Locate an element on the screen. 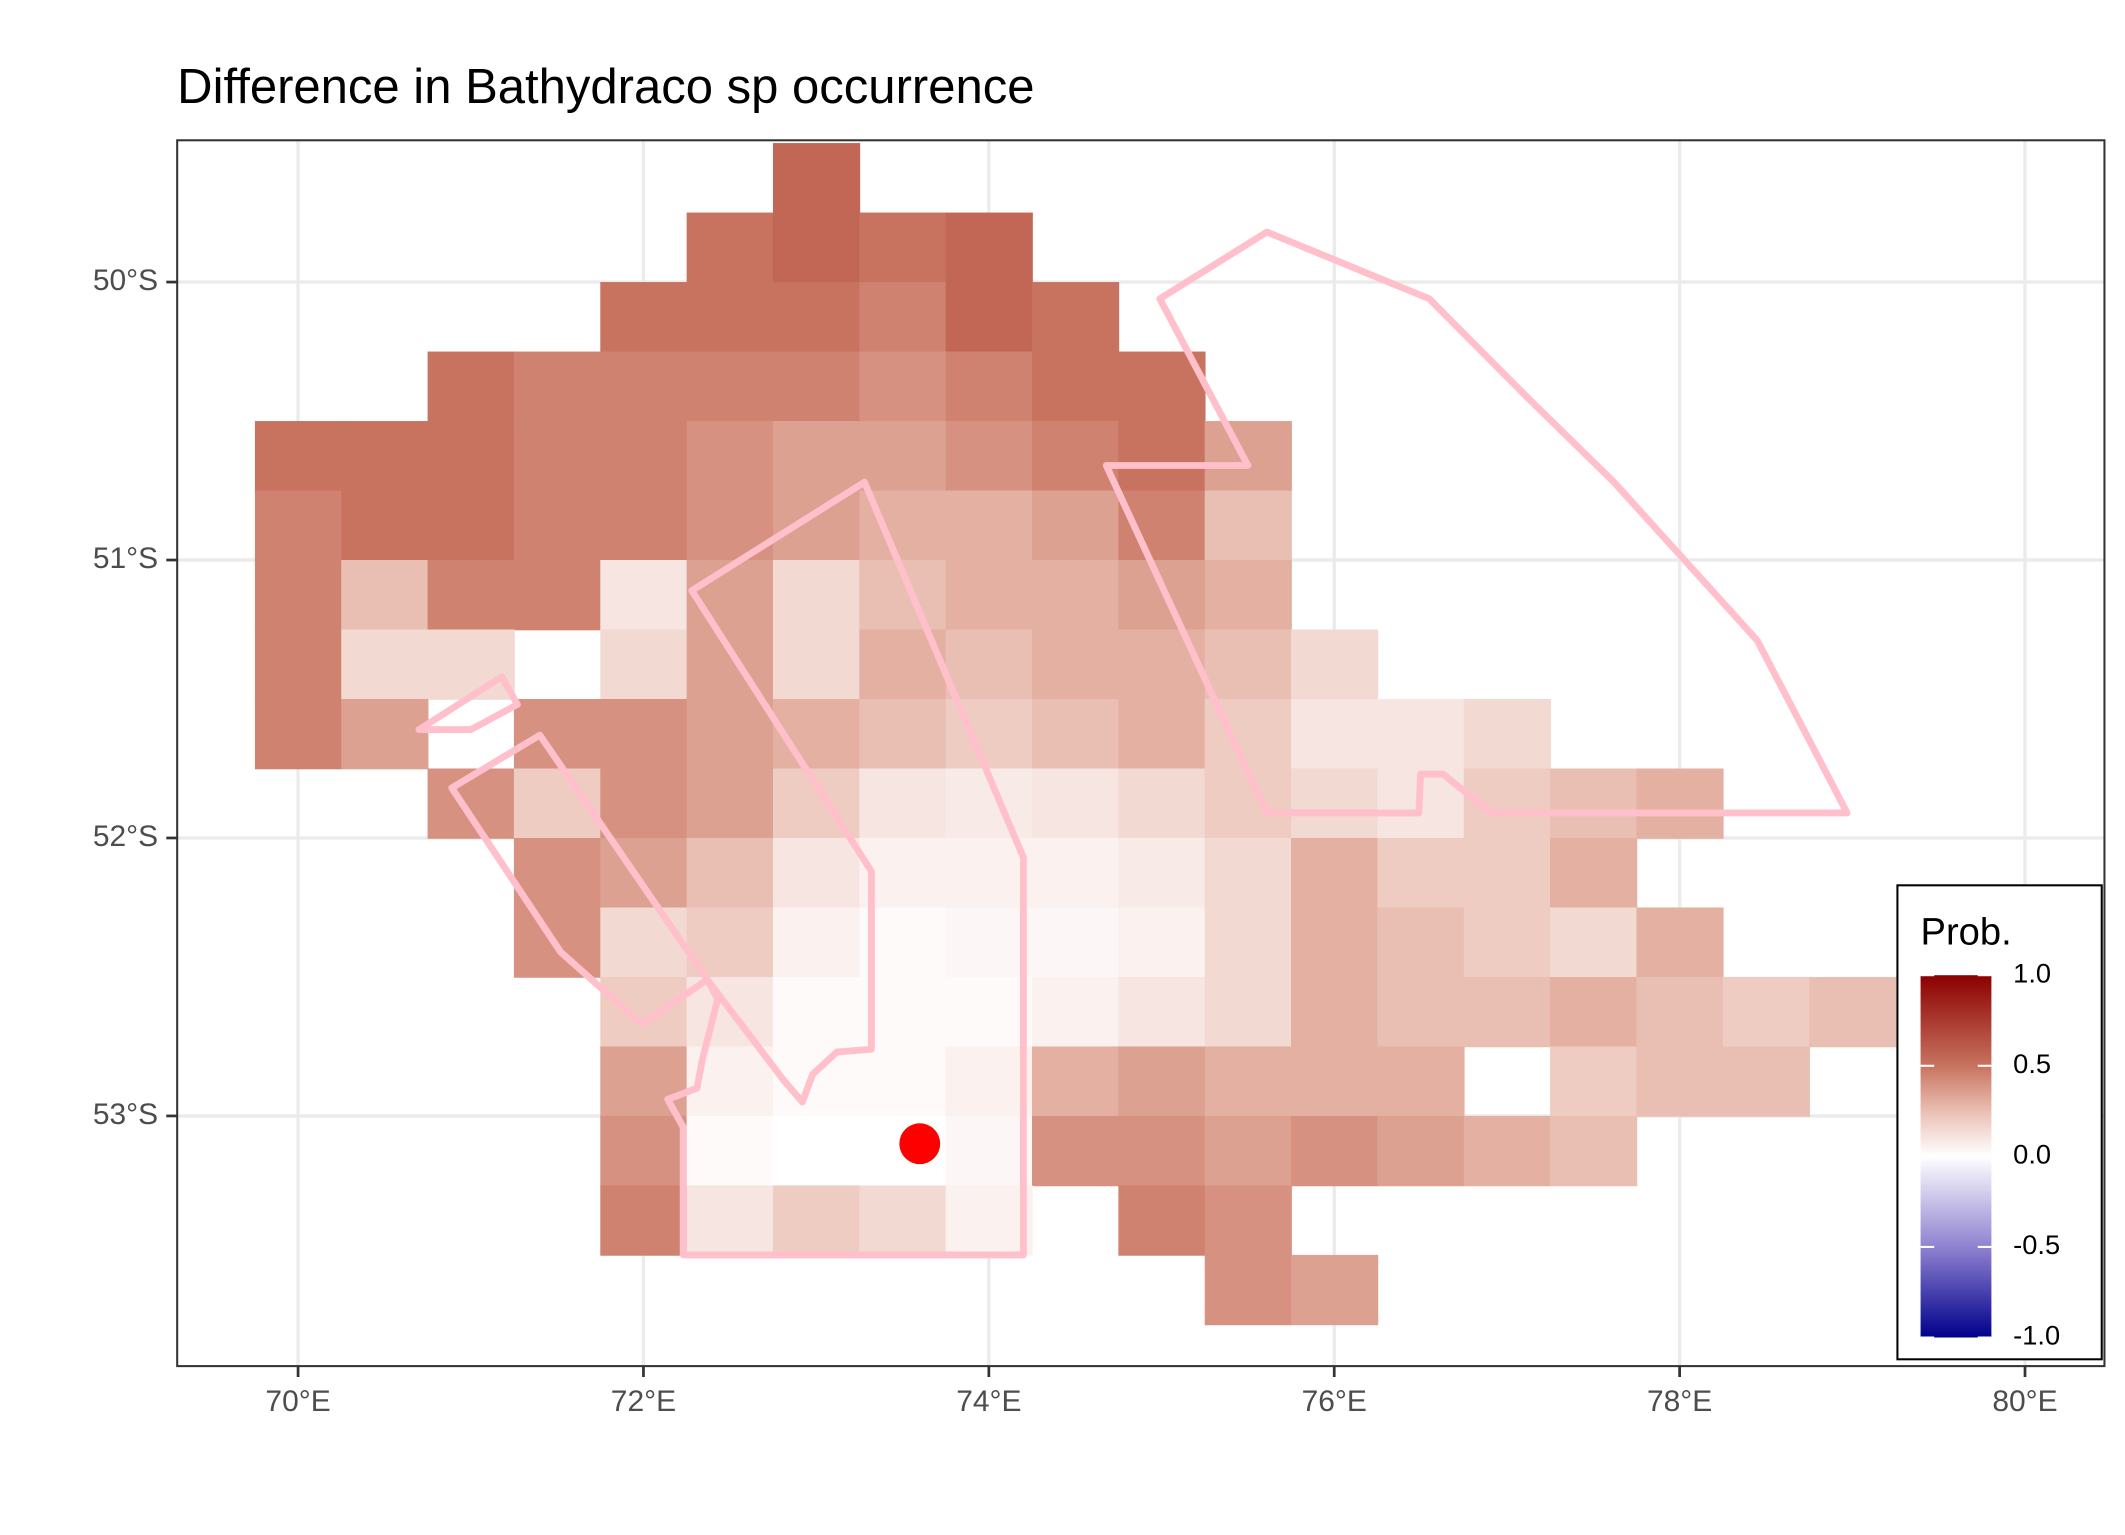  y-tick-label: 51°S is located at coordinates (125, 558).